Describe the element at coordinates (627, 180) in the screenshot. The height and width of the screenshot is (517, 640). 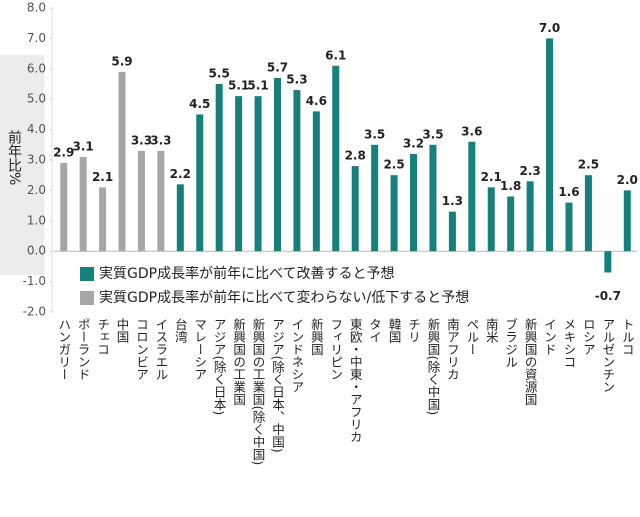
I see `value-label: 2.0` at that location.